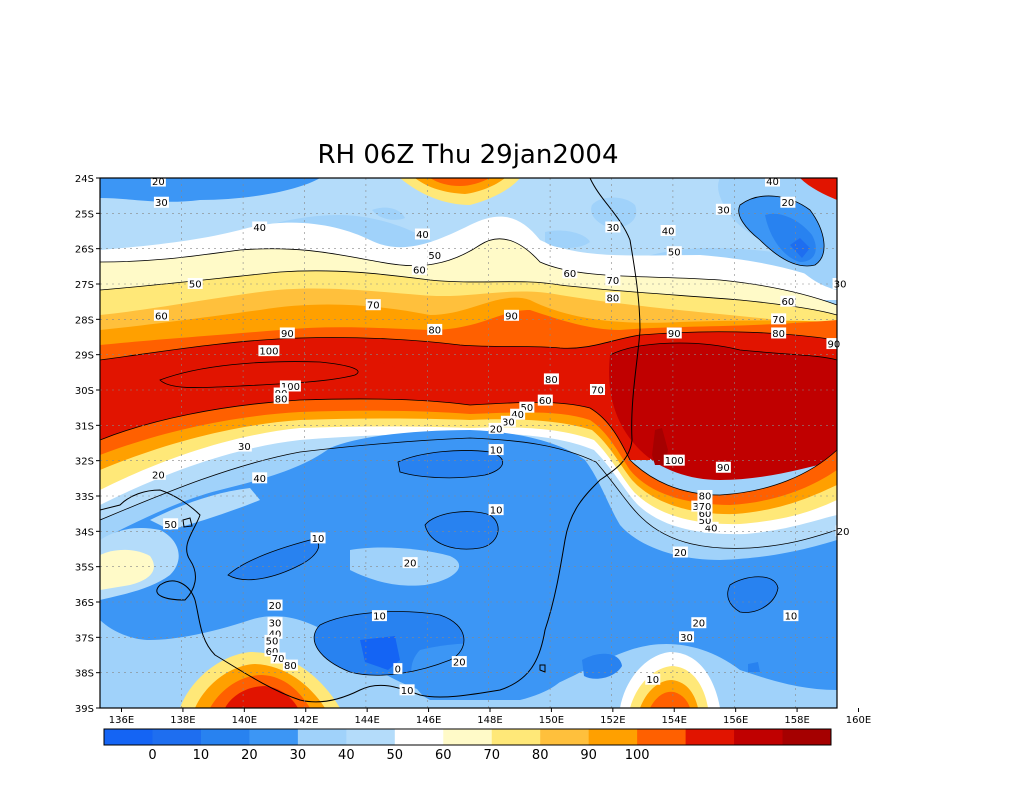 The image size is (1024, 800). Describe the element at coordinates (84, 674) in the screenshot. I see `lat-label: 38S` at that location.